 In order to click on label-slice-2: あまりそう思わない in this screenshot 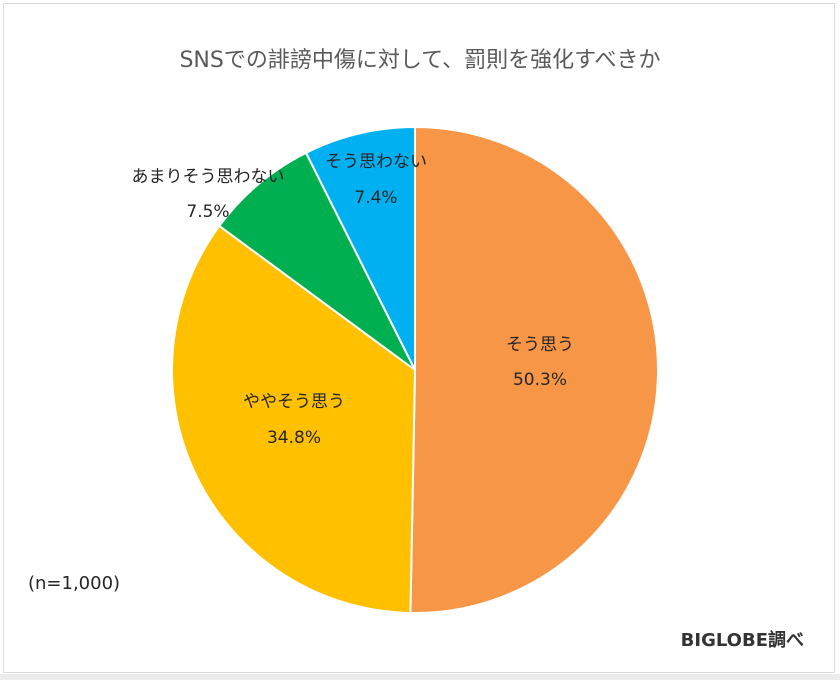, I will do `click(208, 177)`.